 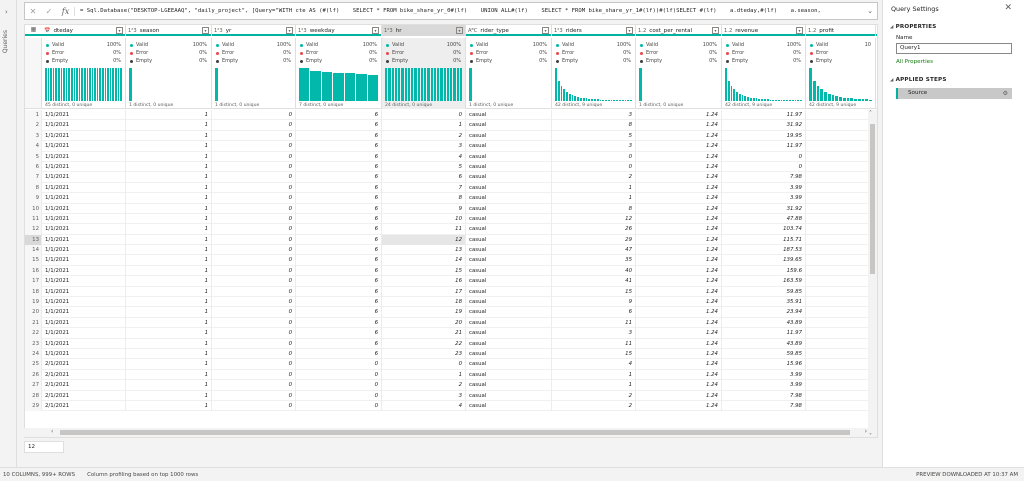 What do you see at coordinates (424, 188) in the screenshot?
I see `table-cell: 7` at bounding box center [424, 188].